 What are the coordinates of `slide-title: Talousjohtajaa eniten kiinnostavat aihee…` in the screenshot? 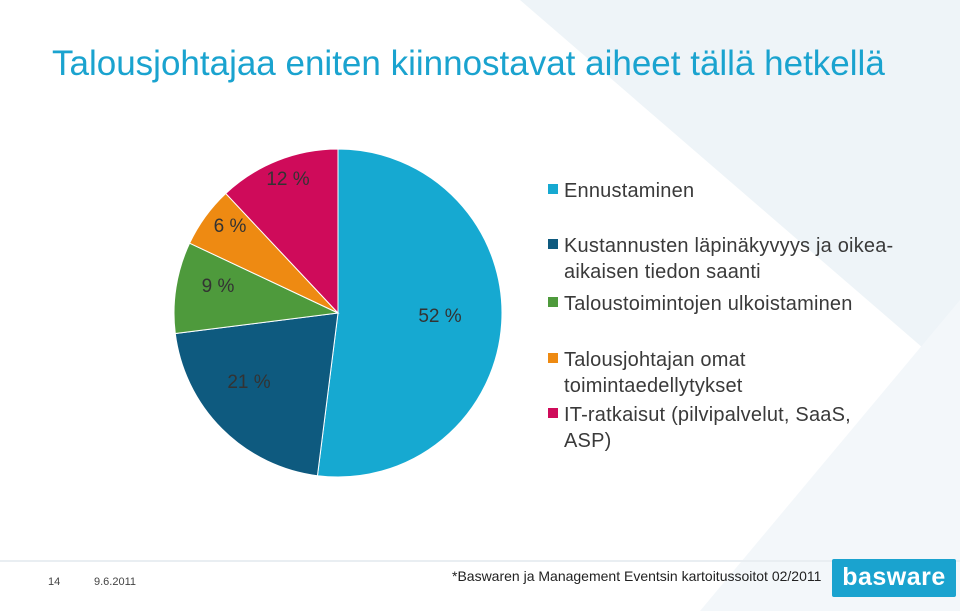 It's located at (468, 63).